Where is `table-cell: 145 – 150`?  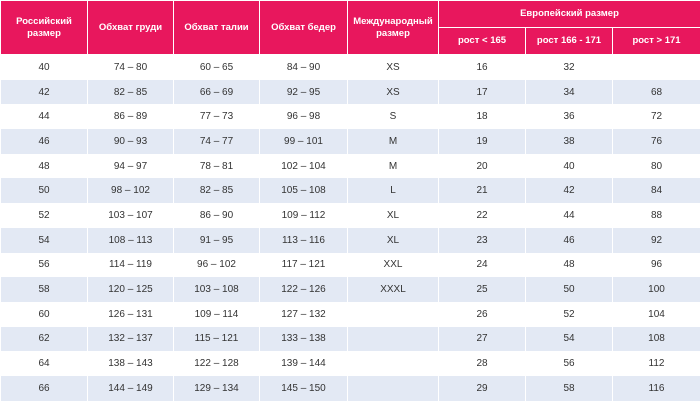
table-cell: 145 – 150 is located at coordinates (303, 388).